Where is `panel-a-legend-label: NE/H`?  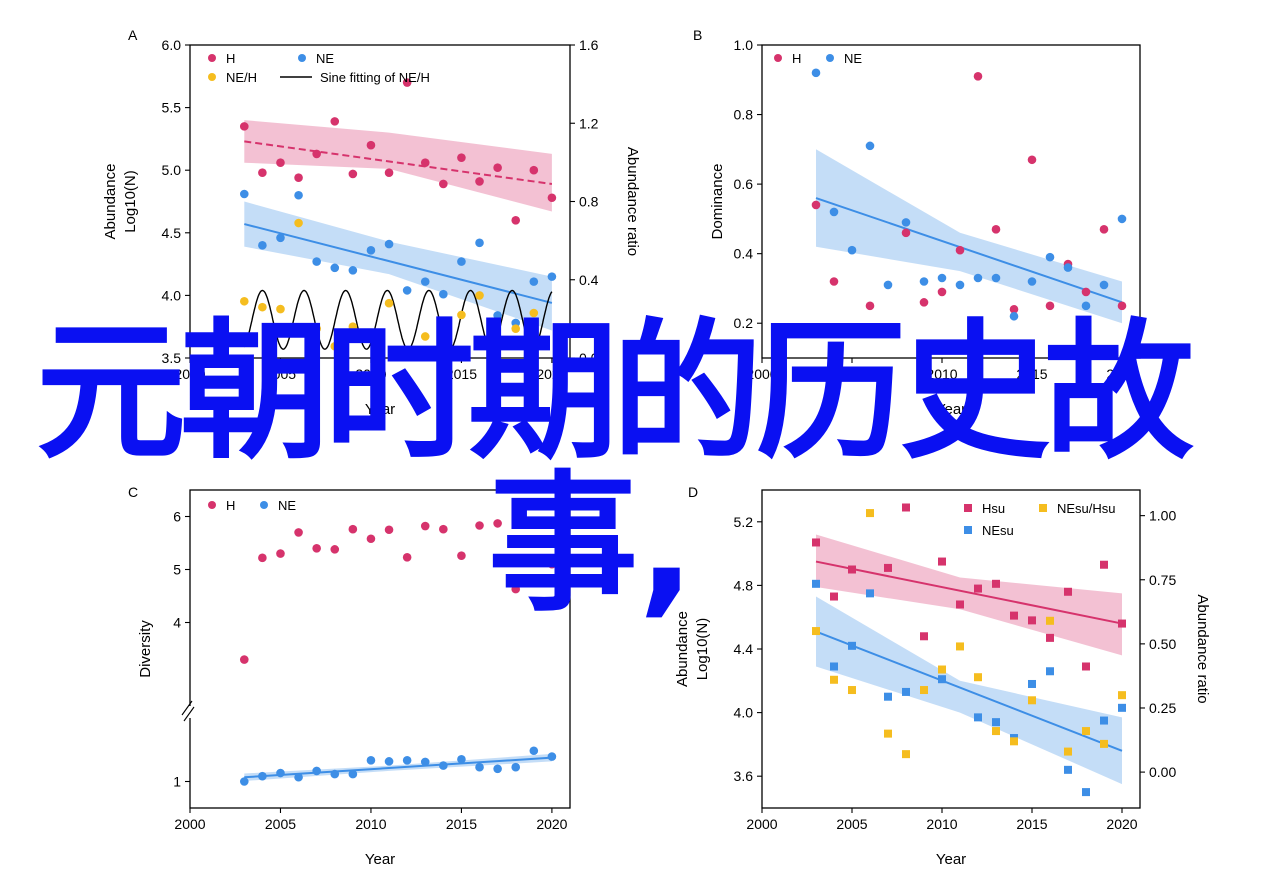
panel-a-legend-label: NE/H is located at coordinates (241, 77).